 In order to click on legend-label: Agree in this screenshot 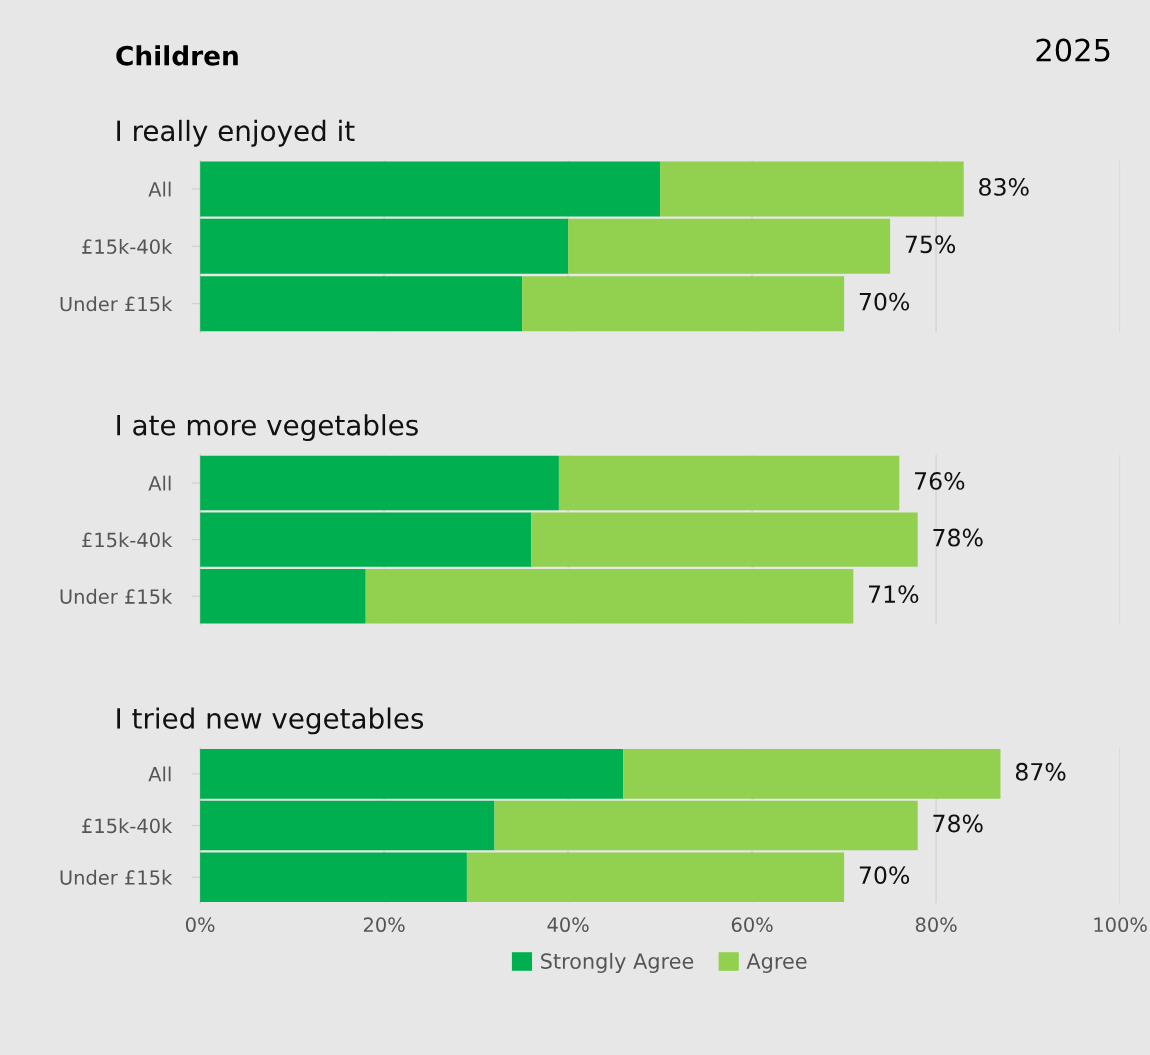, I will do `click(776, 963)`.